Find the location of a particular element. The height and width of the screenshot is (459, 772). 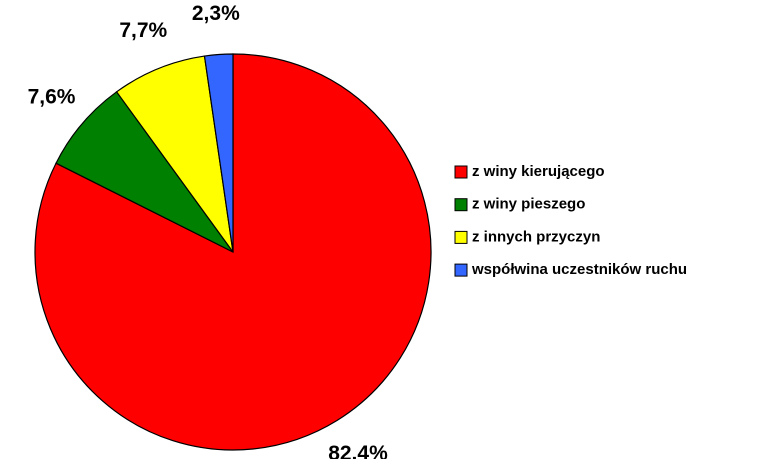

legend-label: współwina uczestników ruchu is located at coordinates (579, 269).